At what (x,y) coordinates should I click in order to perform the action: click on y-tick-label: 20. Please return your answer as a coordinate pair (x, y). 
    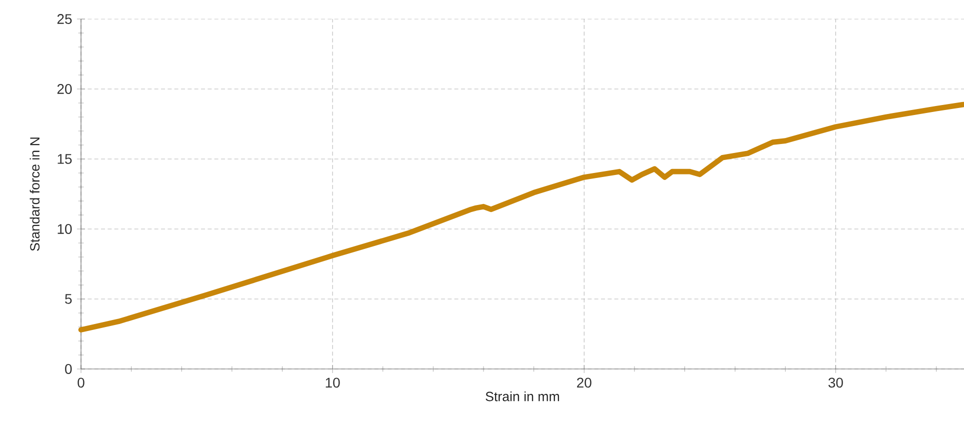
    Looking at the image, I should click on (64, 89).